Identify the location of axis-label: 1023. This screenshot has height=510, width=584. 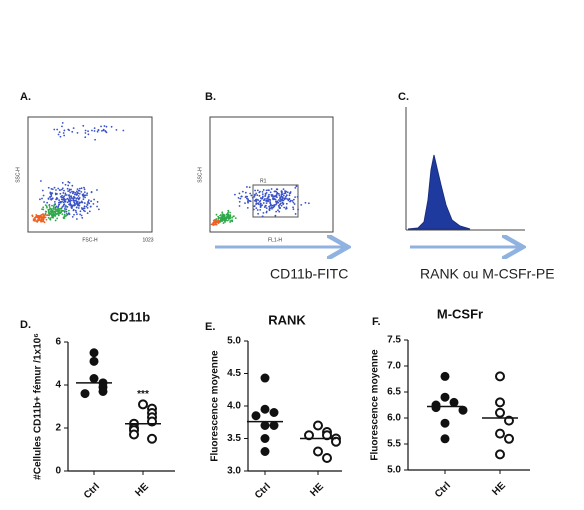
(147, 240).